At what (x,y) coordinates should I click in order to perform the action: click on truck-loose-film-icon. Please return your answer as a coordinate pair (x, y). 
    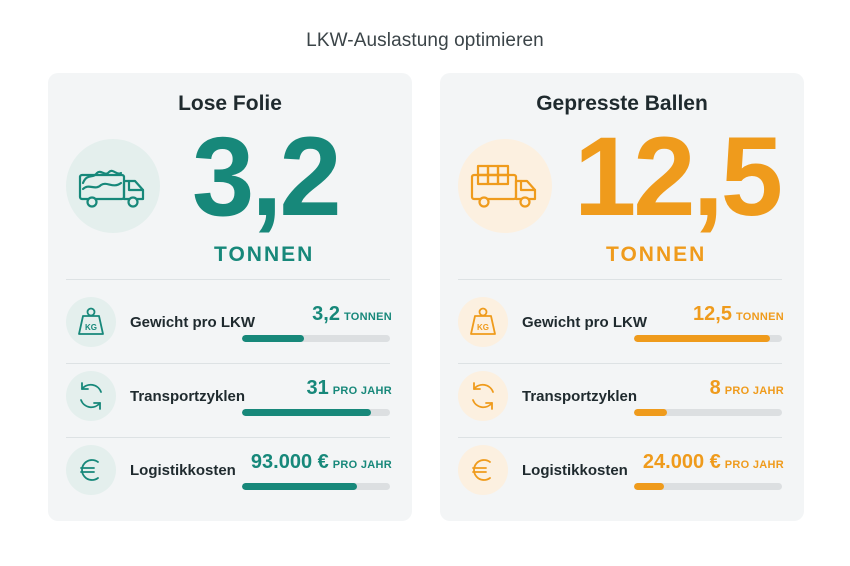
    Looking at the image, I should click on (113, 186).